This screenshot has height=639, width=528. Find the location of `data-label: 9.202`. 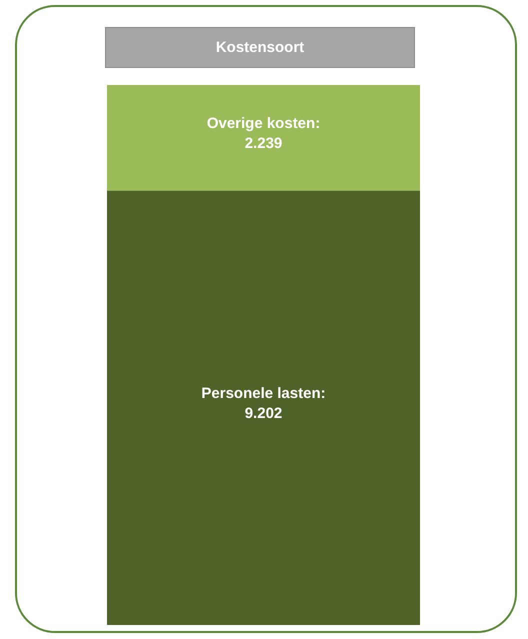

data-label: 9.202 is located at coordinates (263, 413).